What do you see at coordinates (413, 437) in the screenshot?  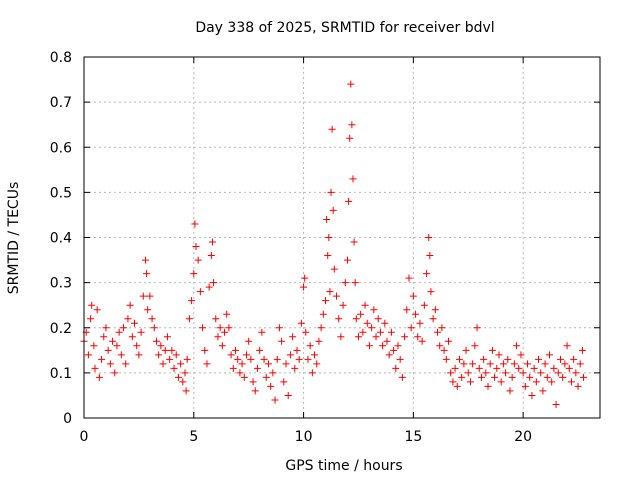 I see `x-tick-label: 15` at bounding box center [413, 437].